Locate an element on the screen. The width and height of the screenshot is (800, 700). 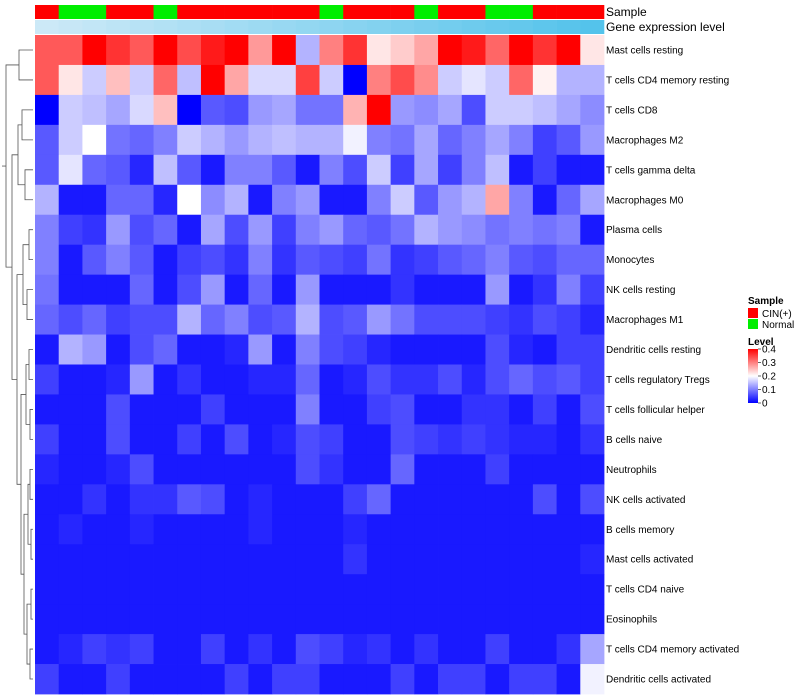
legend-tick-label: 0.4 is located at coordinates (769, 350).